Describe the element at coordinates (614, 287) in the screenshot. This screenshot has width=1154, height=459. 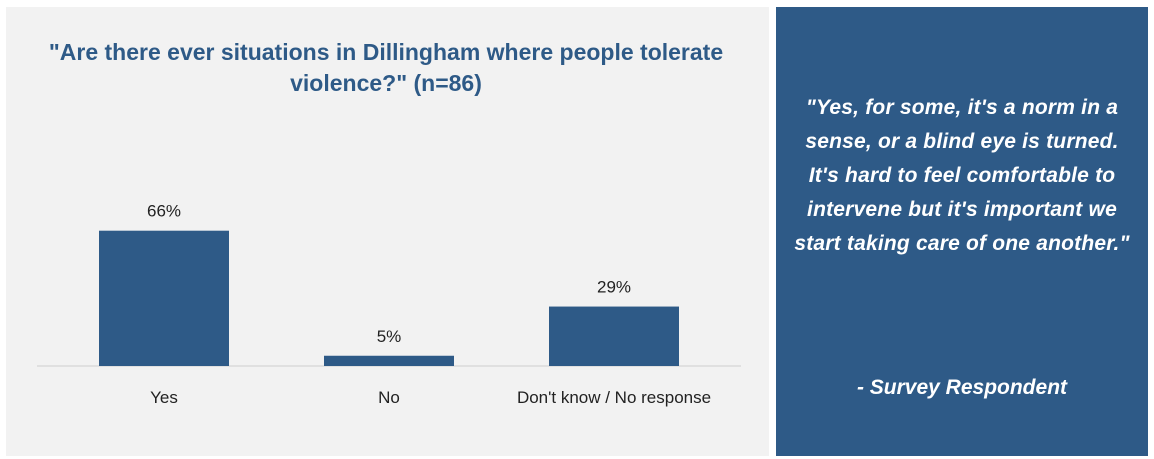
I see `bar-value-label: 29%` at that location.